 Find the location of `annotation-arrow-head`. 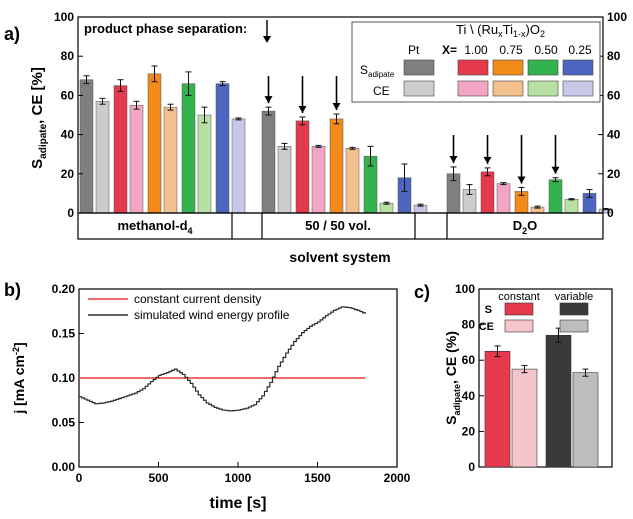

annotation-arrow-head is located at coordinates (267, 39).